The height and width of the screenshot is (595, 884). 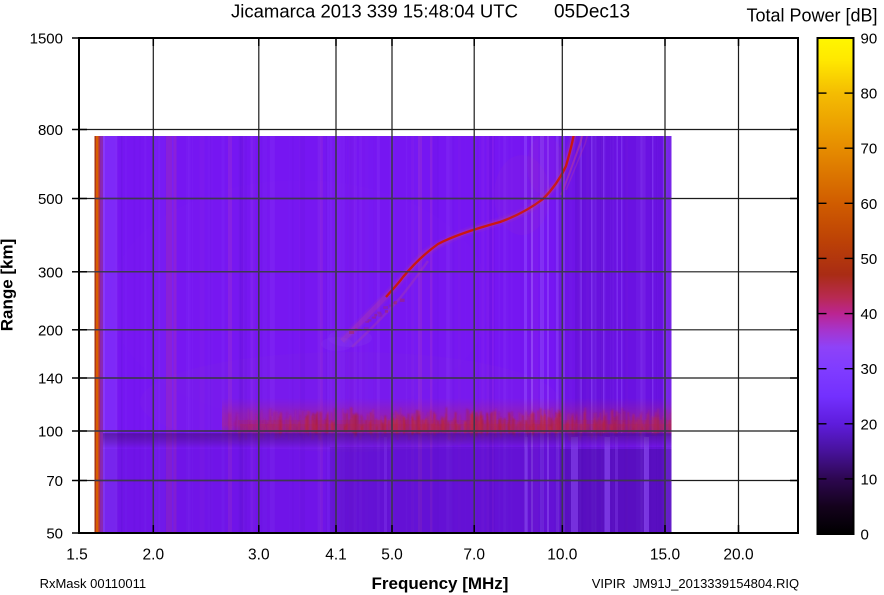 I want to click on svg-text: Frequency [MHz], so click(x=440, y=583).